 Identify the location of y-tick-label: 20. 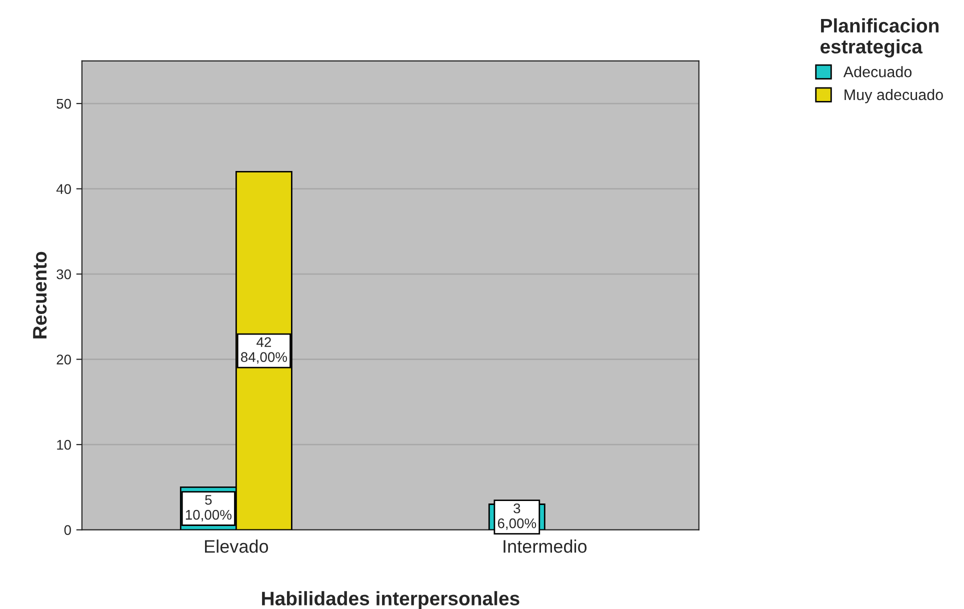
(63, 359).